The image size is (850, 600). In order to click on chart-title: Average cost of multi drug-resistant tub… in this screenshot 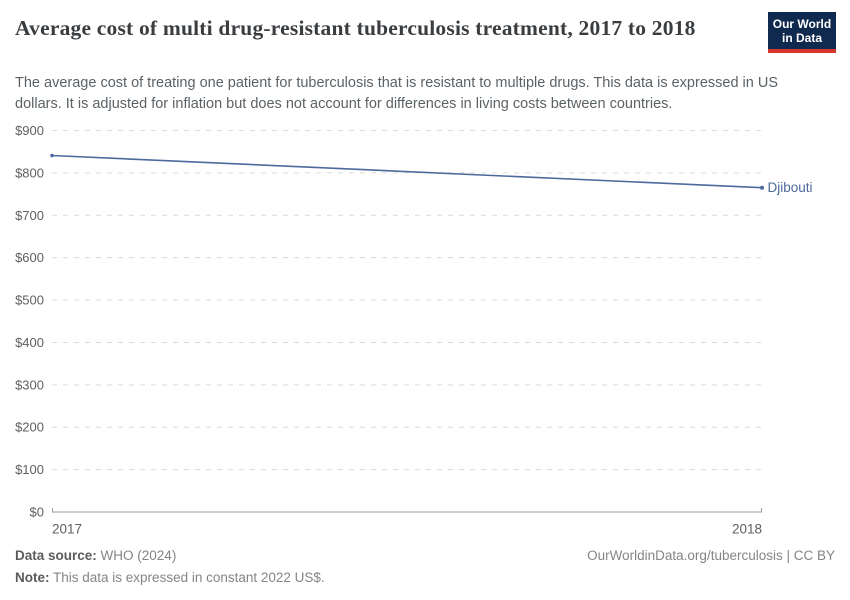, I will do `click(355, 28)`.